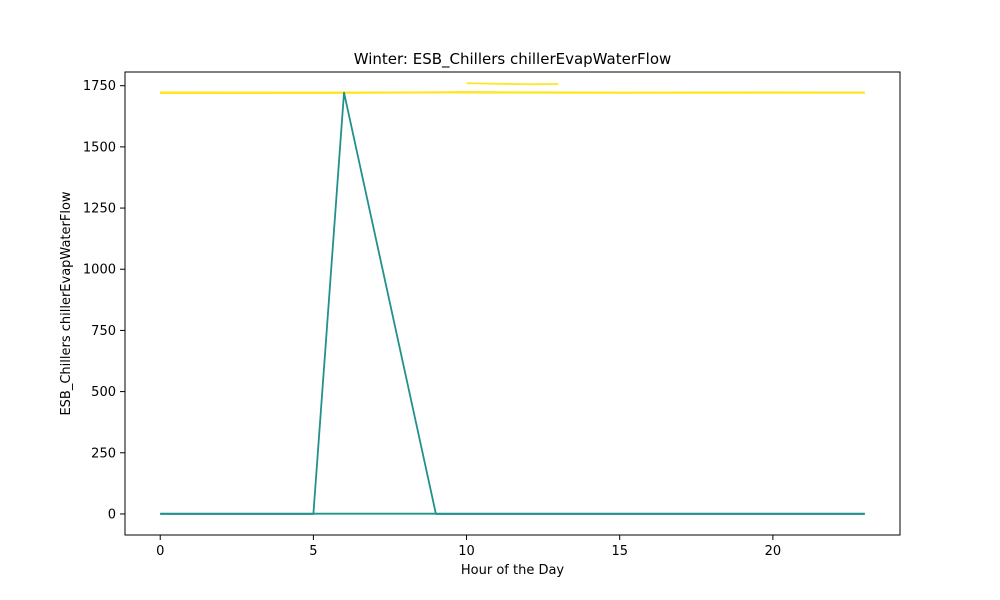 The width and height of the screenshot is (1000, 600). I want to click on y-tick-label: 0, so click(112, 514).